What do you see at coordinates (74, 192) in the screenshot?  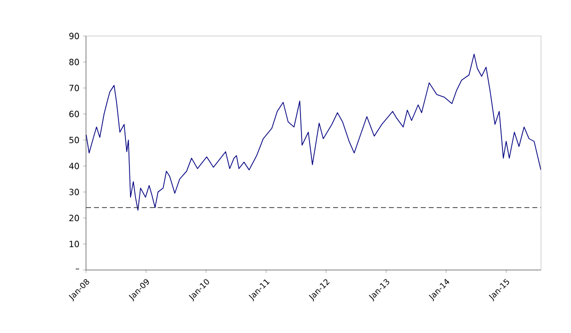 I see `y-tick-label: 30` at bounding box center [74, 192].